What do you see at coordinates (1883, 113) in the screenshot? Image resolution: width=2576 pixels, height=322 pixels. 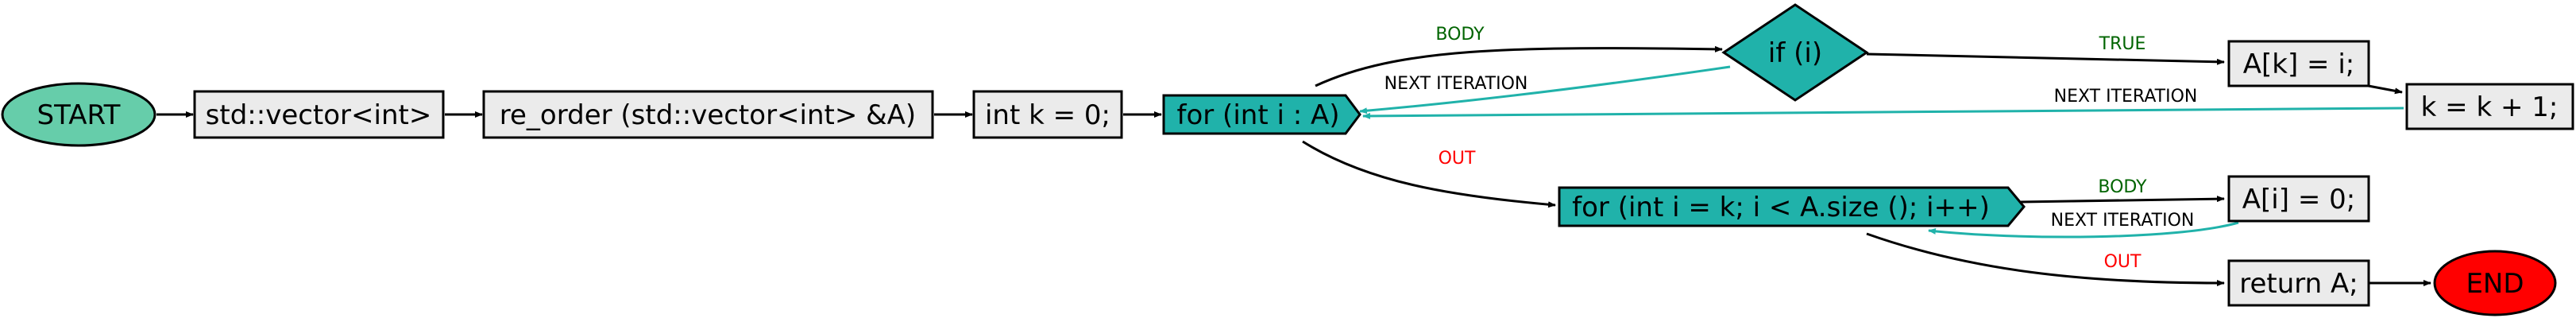 I see `edge-k-next-iteration` at bounding box center [1883, 113].